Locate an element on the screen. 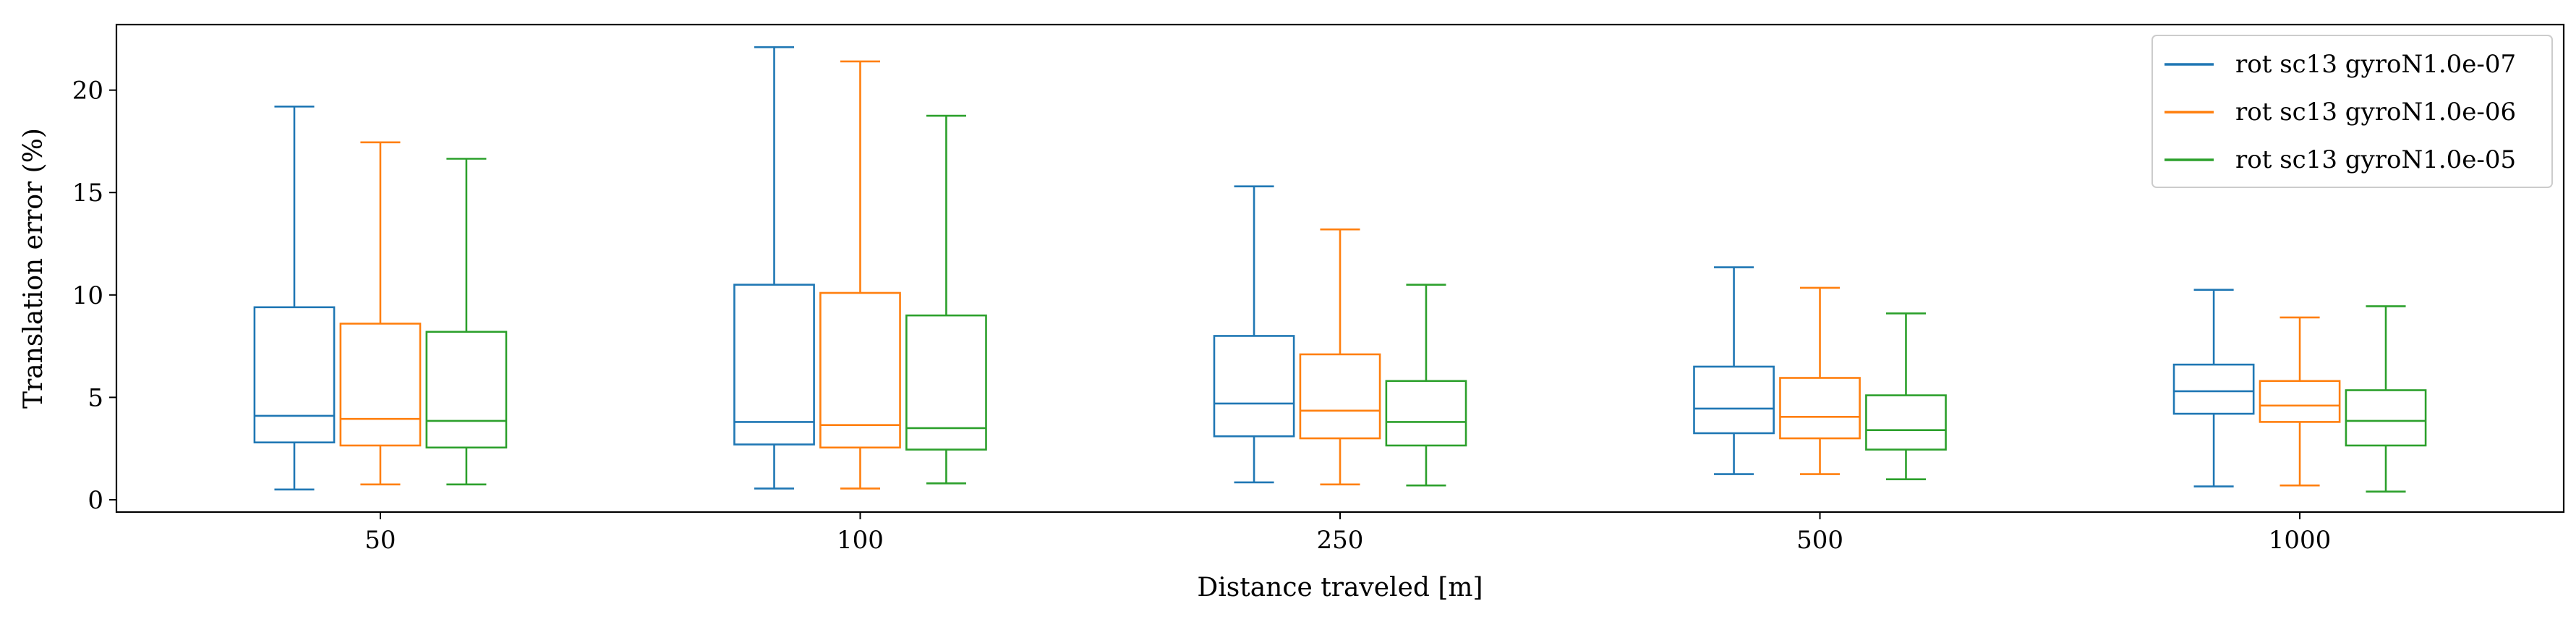 This screenshot has height=622, width=2576. legend-frame is located at coordinates (2352, 111).